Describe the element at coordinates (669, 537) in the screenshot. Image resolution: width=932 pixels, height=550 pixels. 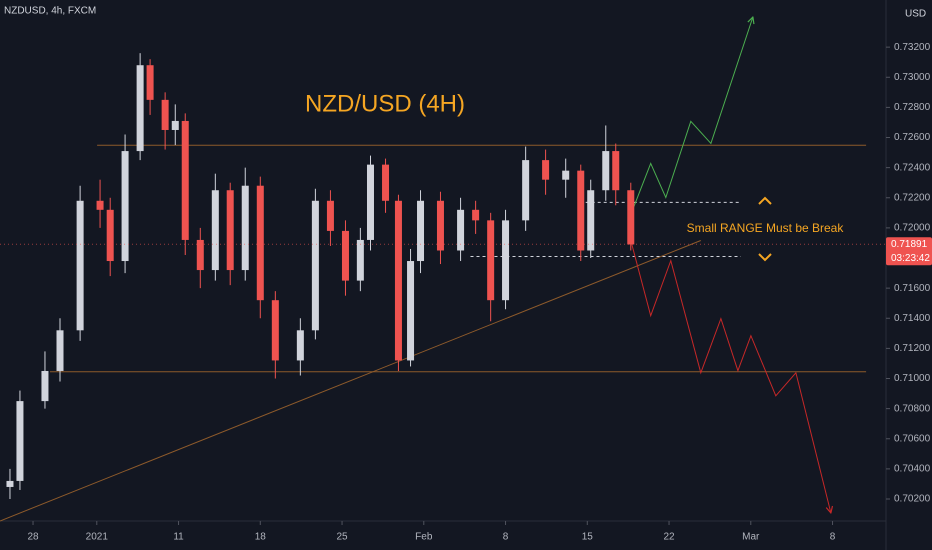
I see `x-tick-label: 22` at that location.